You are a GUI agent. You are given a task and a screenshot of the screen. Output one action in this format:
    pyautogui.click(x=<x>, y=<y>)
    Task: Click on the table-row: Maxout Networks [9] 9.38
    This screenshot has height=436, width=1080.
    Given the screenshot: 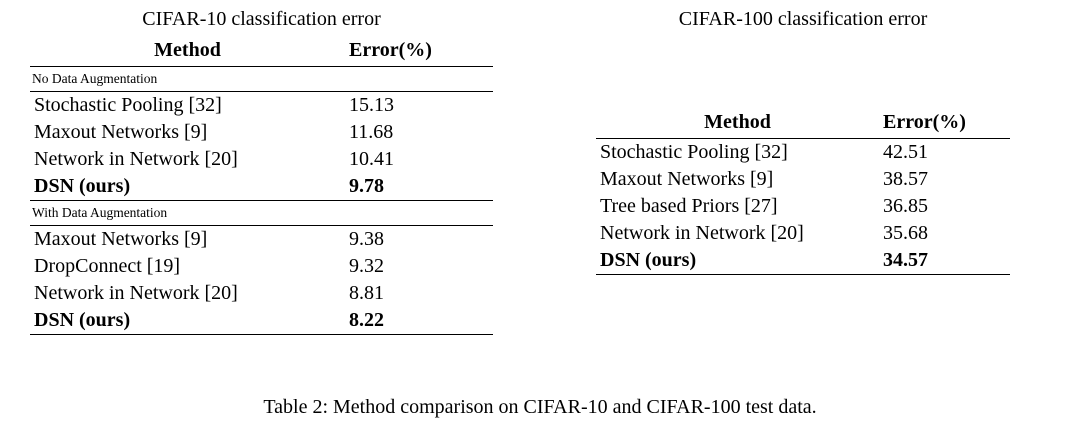 What is the action you would take?
    pyautogui.click(x=261, y=240)
    